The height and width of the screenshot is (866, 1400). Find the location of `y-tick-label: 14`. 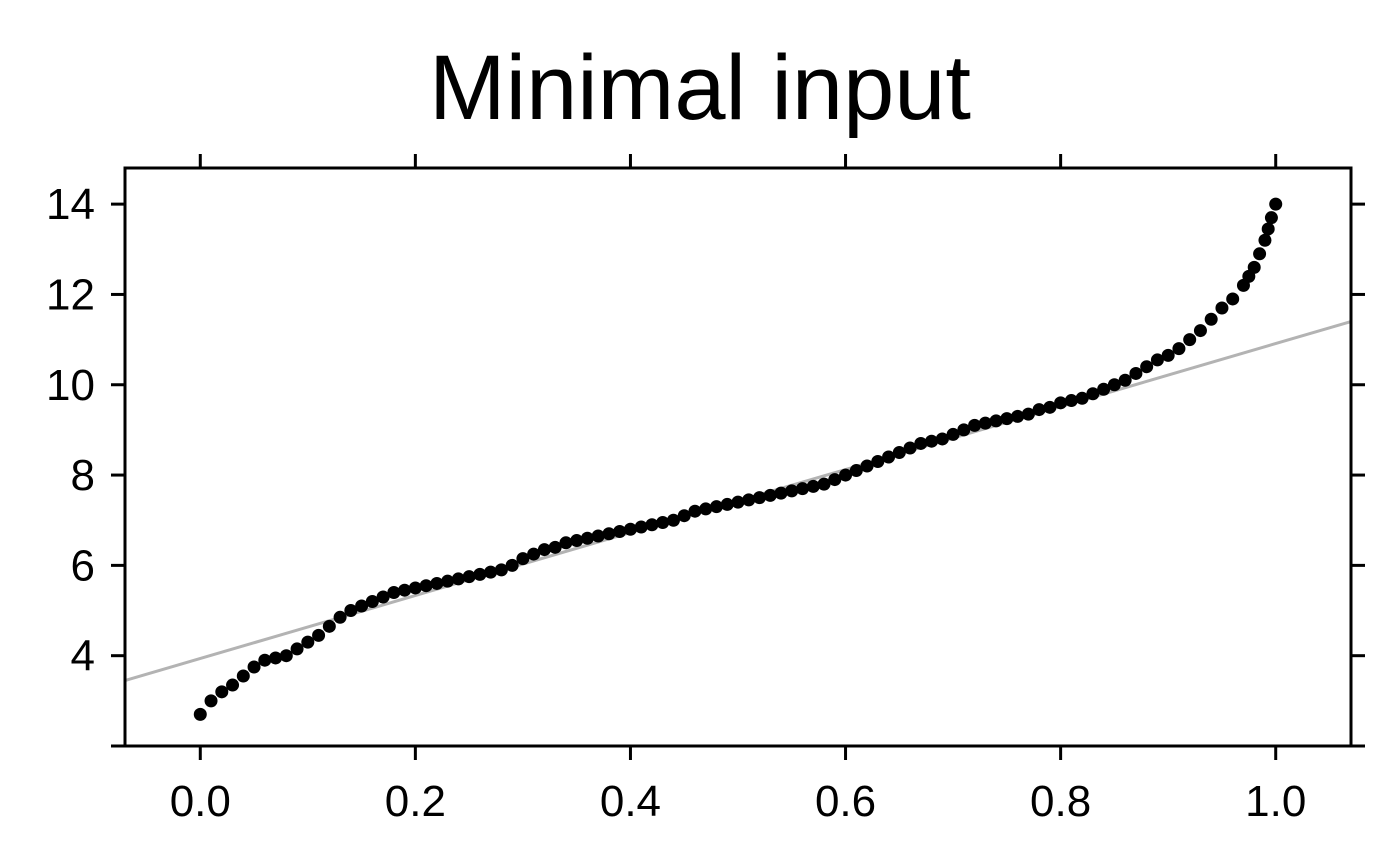

y-tick-label: 14 is located at coordinates (70, 204).